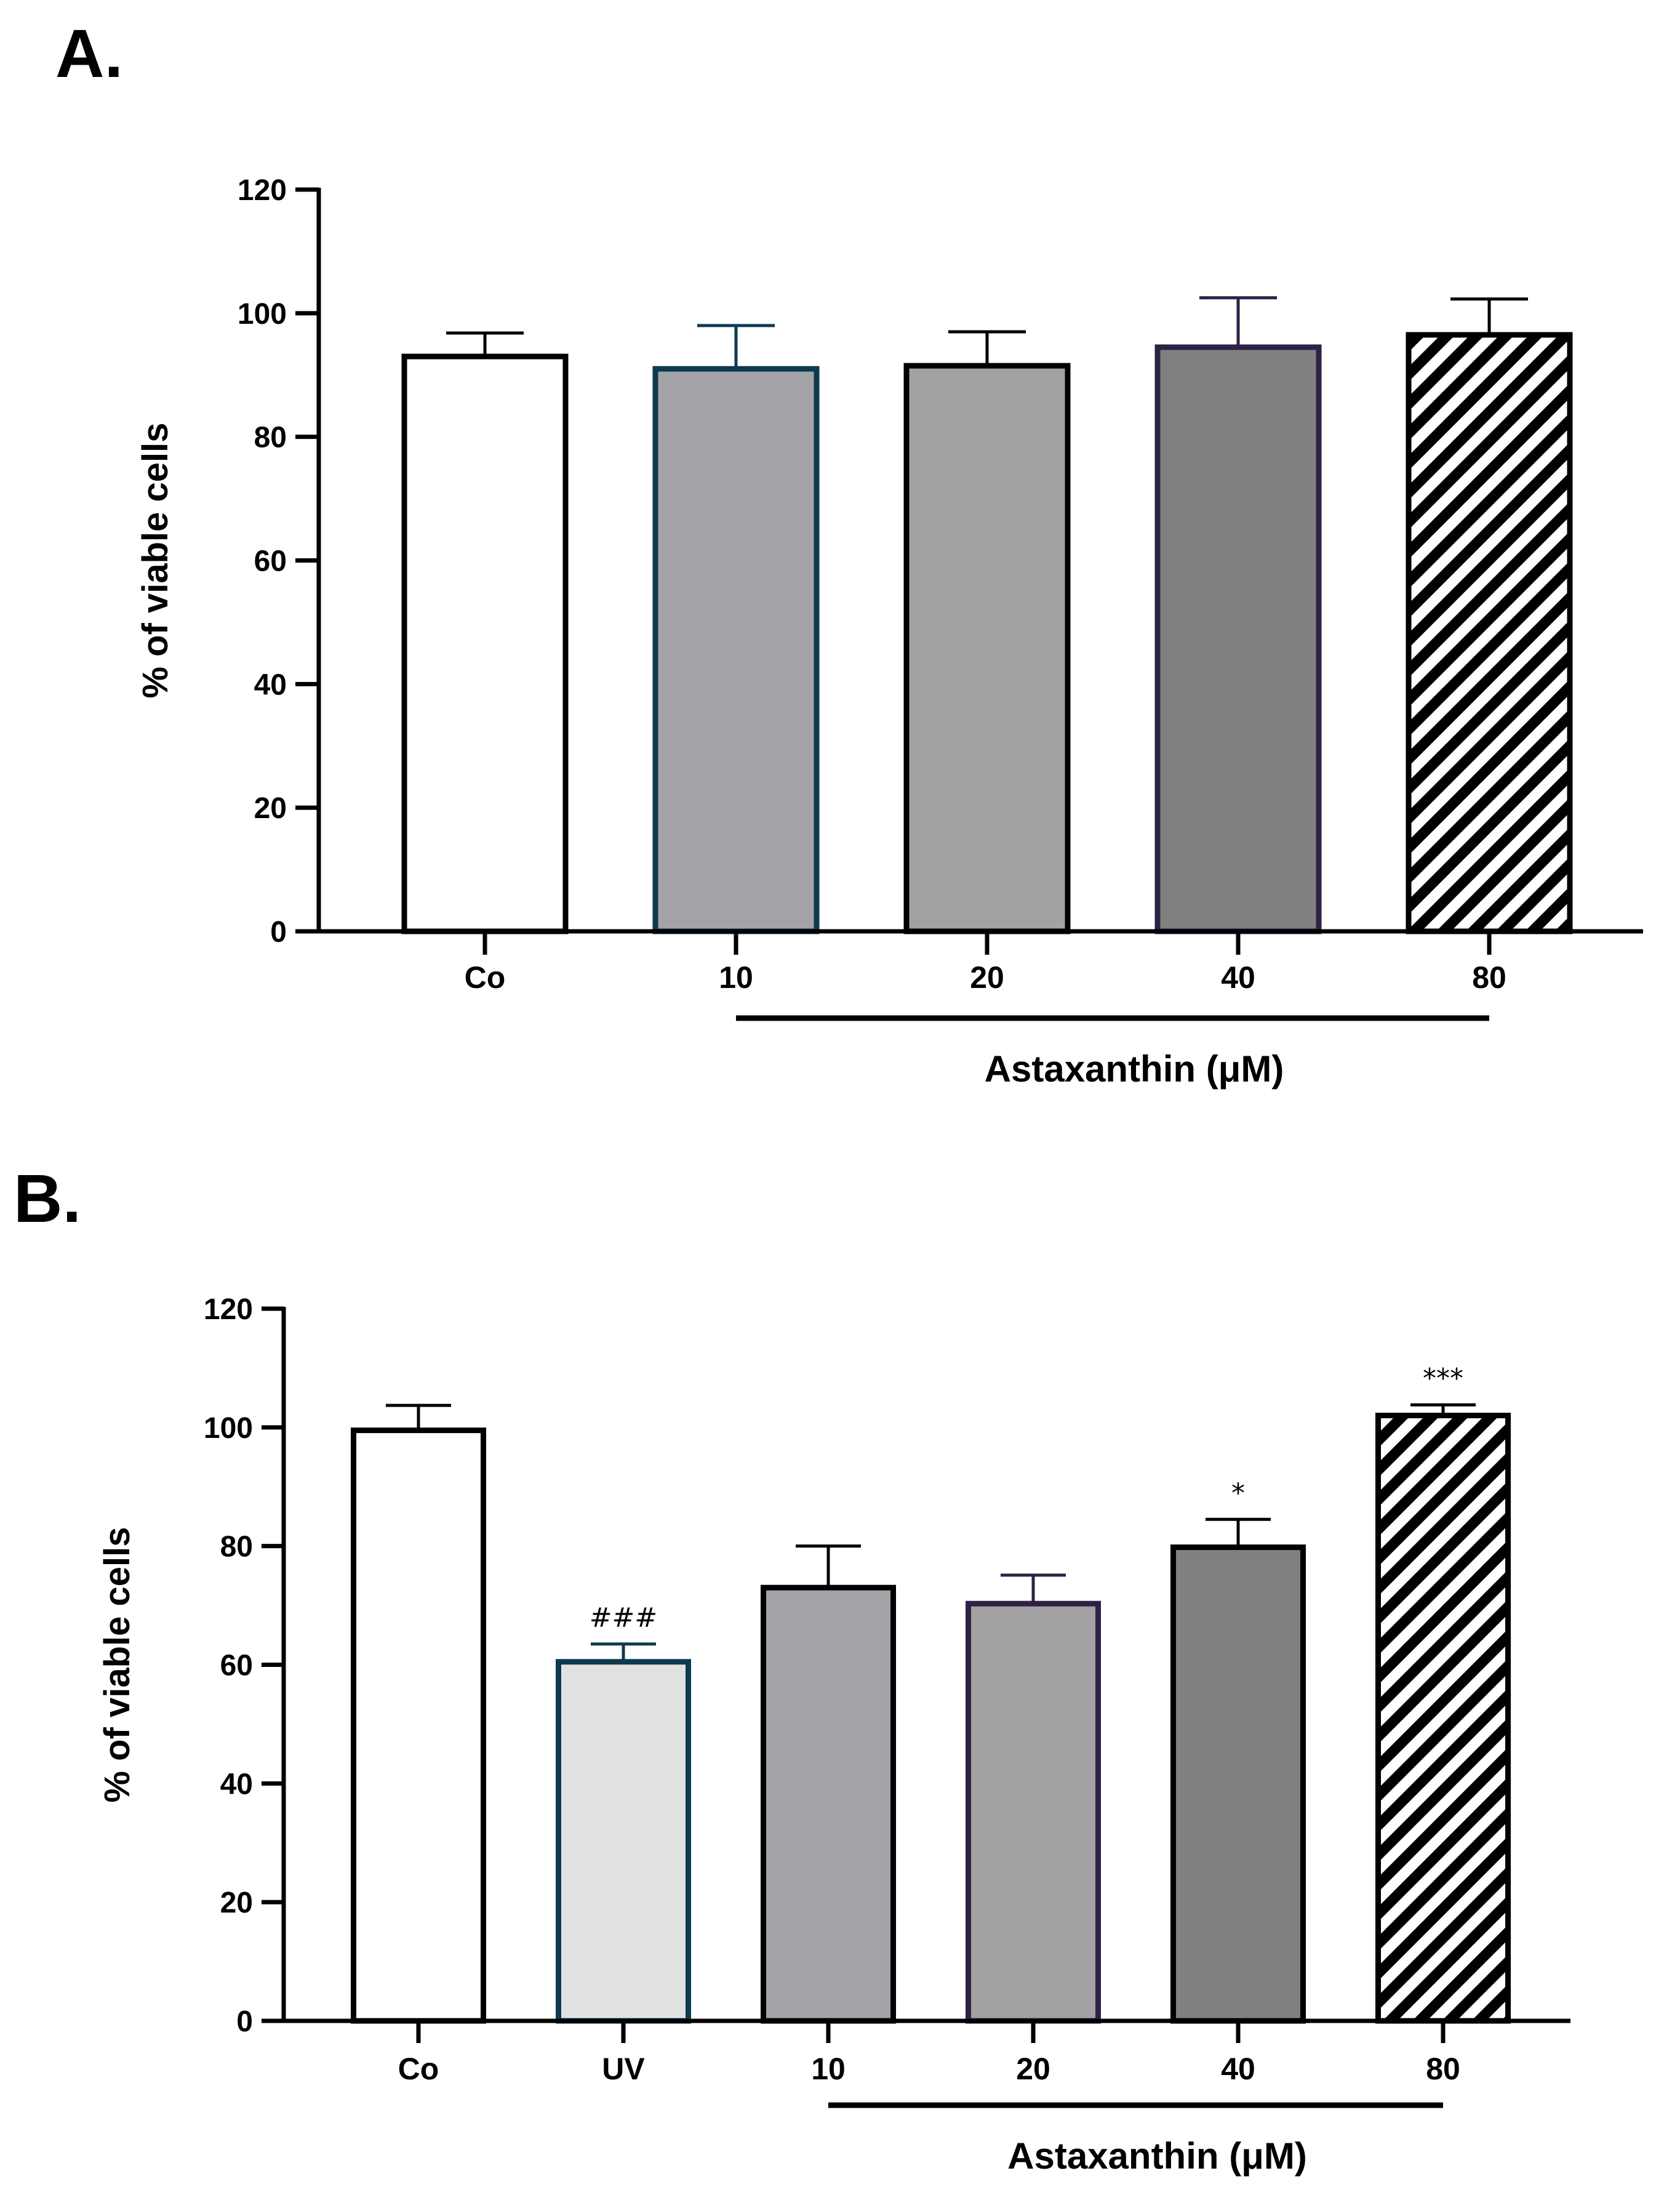  What do you see at coordinates (624, 1618) in the screenshot?
I see `panel-b-significance-mark: ###` at bounding box center [624, 1618].